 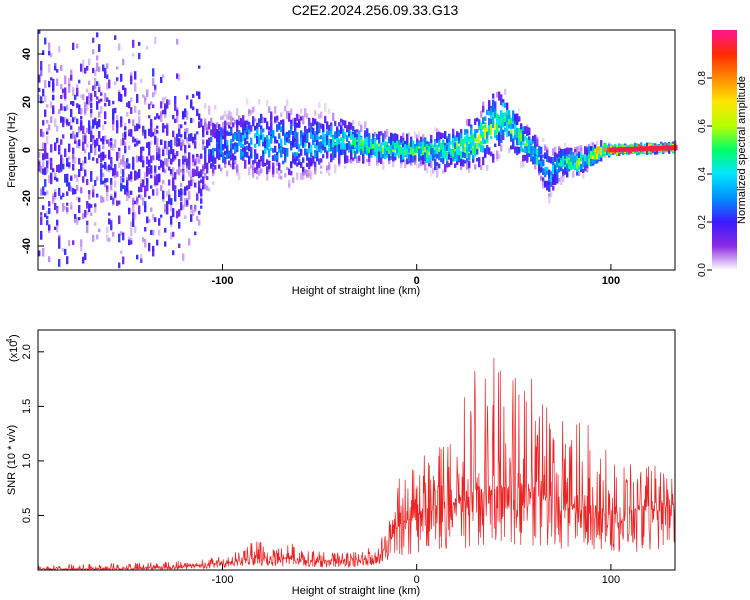 I want to click on chart-title: C2E2.2024.256.09.33.G13, so click(x=375, y=10).